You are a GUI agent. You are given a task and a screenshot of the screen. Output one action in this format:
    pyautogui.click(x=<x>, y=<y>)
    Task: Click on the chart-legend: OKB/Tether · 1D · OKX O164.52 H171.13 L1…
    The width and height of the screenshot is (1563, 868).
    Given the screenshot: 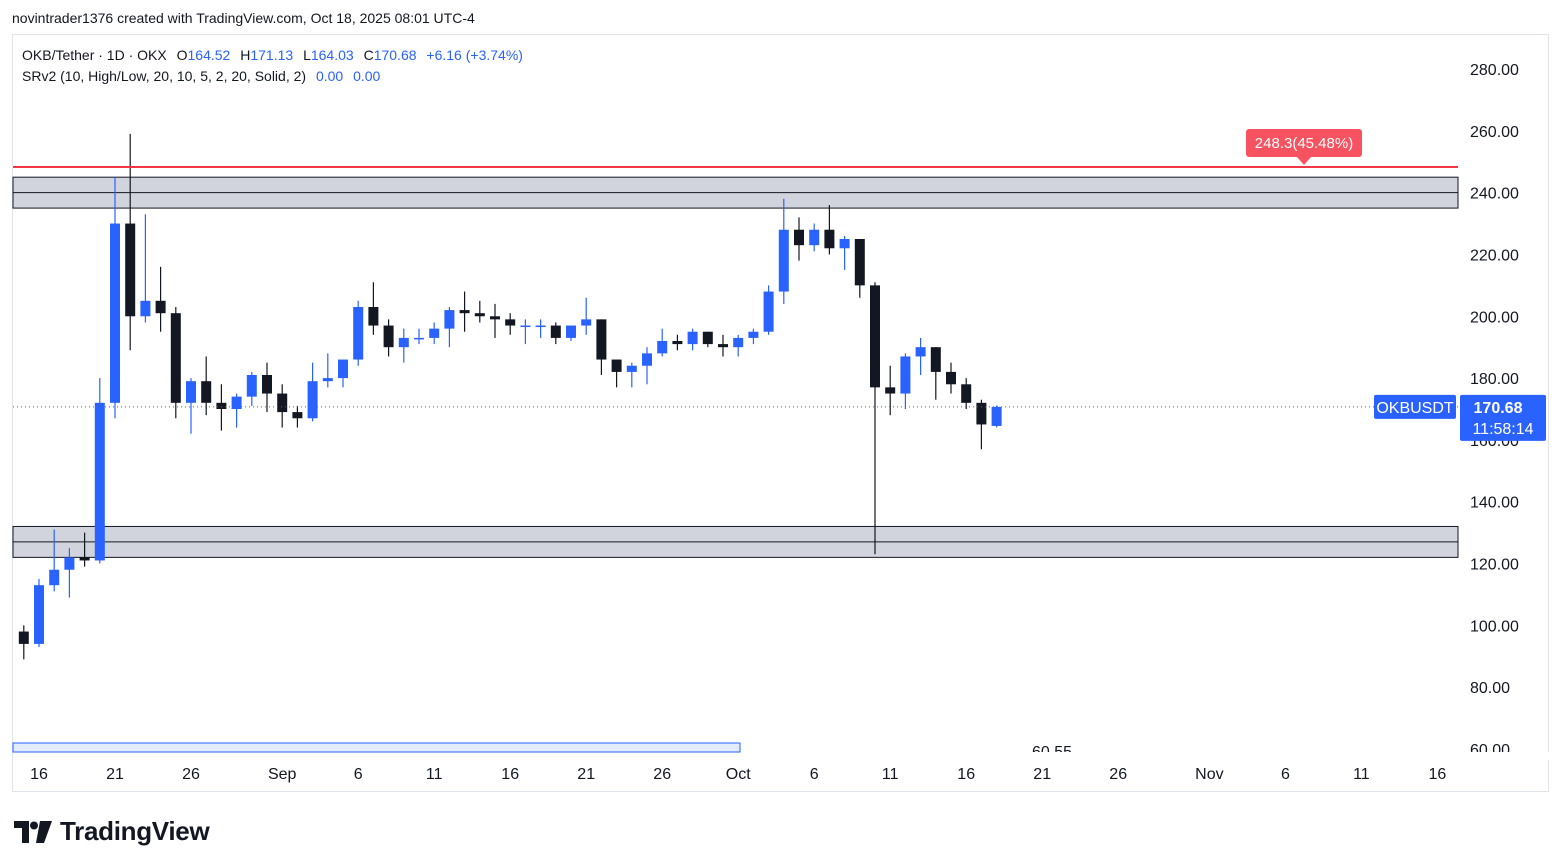 What is the action you would take?
    pyautogui.click(x=272, y=66)
    